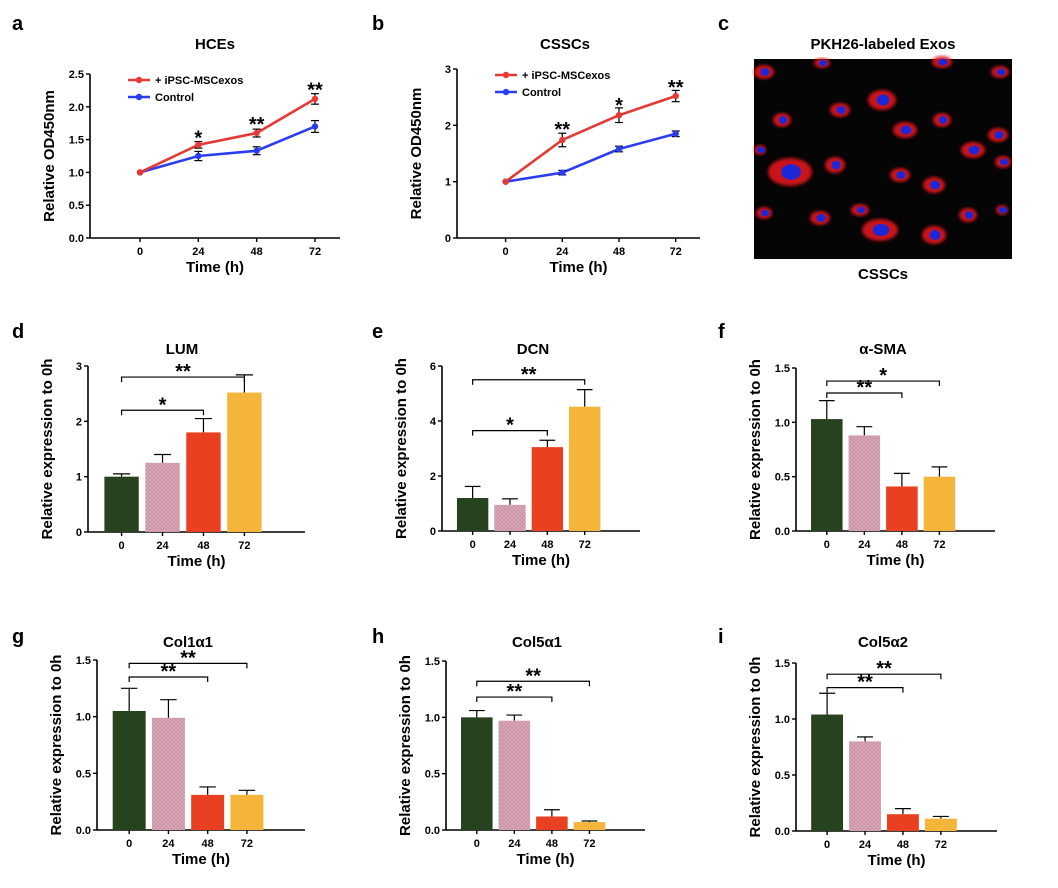 The image size is (1058, 888). What do you see at coordinates (79, 533) in the screenshot?
I see `y-tick-label: 0` at bounding box center [79, 533].